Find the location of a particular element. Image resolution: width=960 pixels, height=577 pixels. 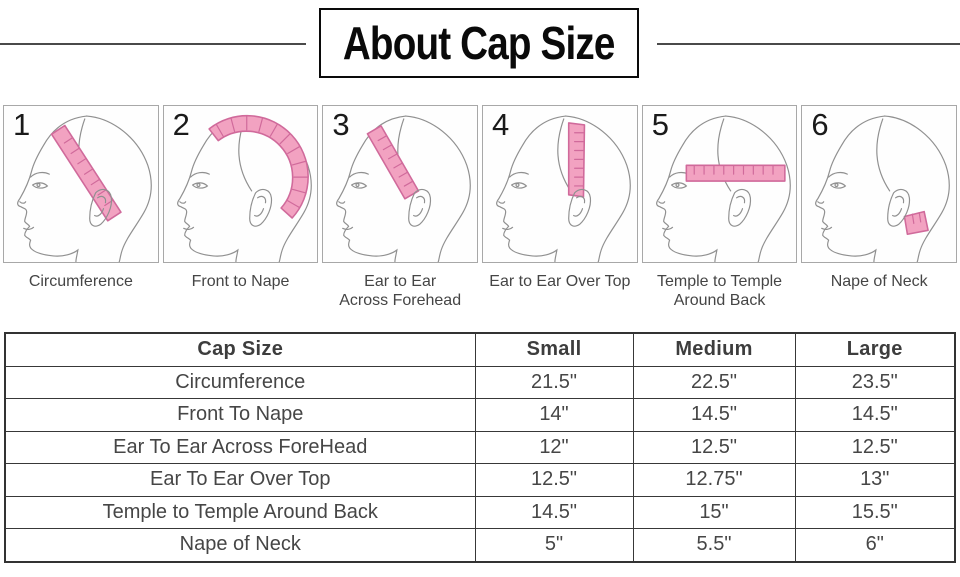

head-illustration-box: 5 is located at coordinates (719, 184).